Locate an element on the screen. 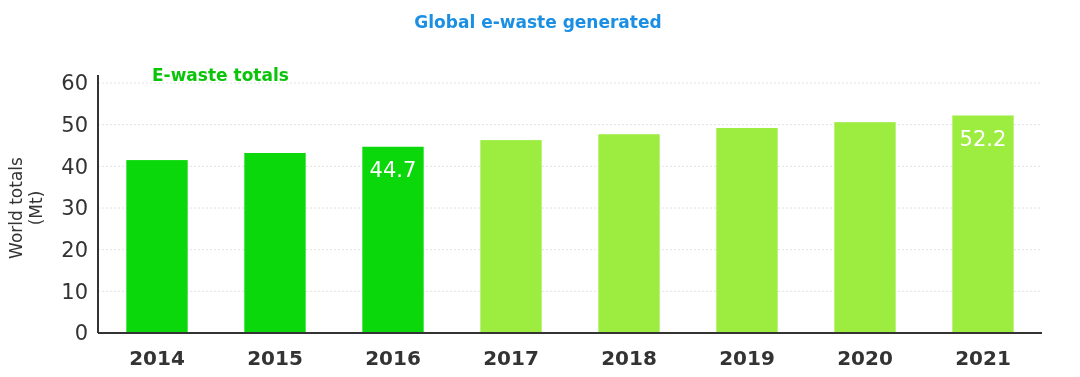  y-tick-label: 40 is located at coordinates (74, 166).